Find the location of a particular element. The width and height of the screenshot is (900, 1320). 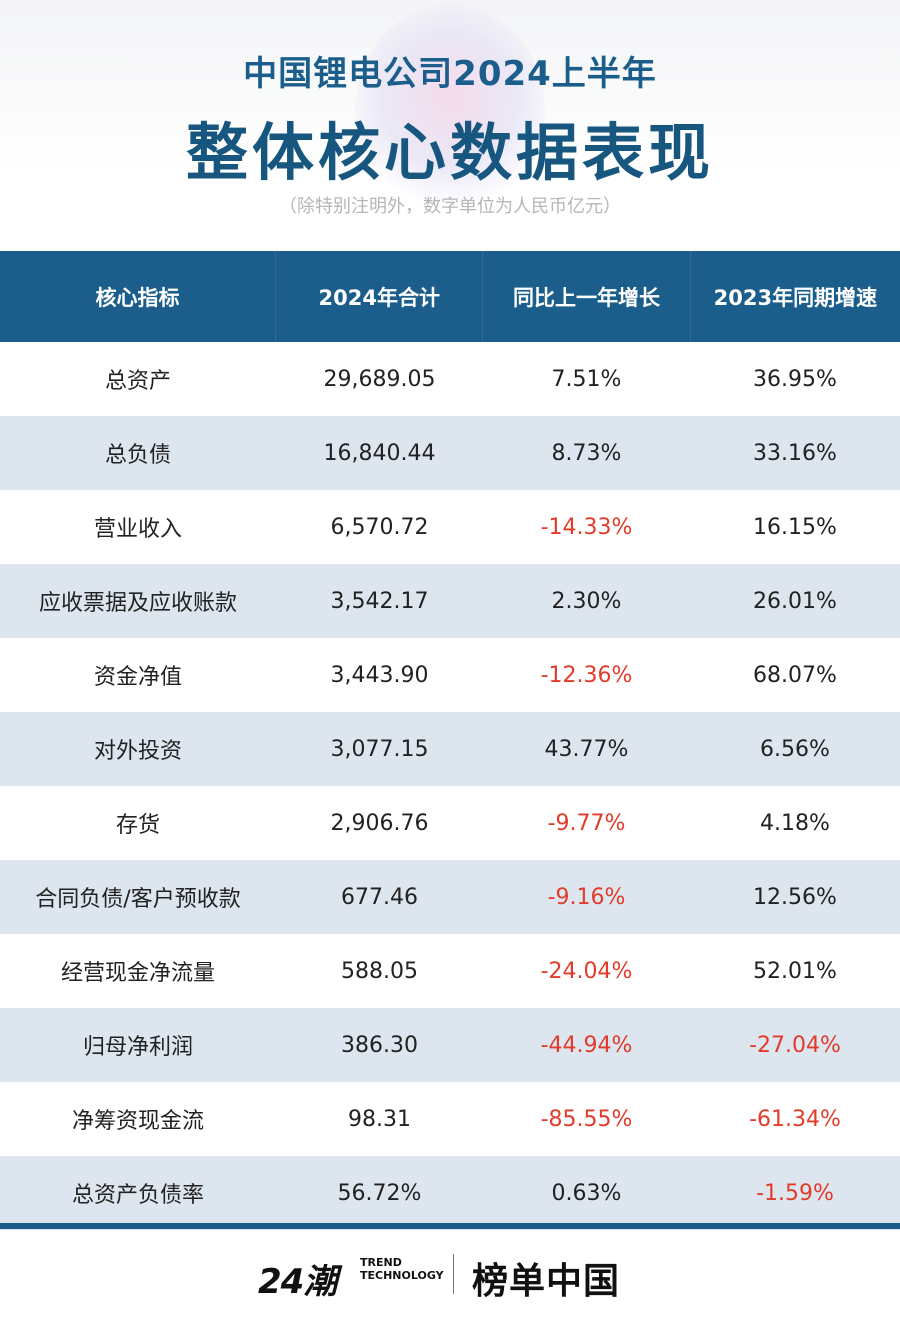

yoy-cell: -44.94% is located at coordinates (586, 1045).